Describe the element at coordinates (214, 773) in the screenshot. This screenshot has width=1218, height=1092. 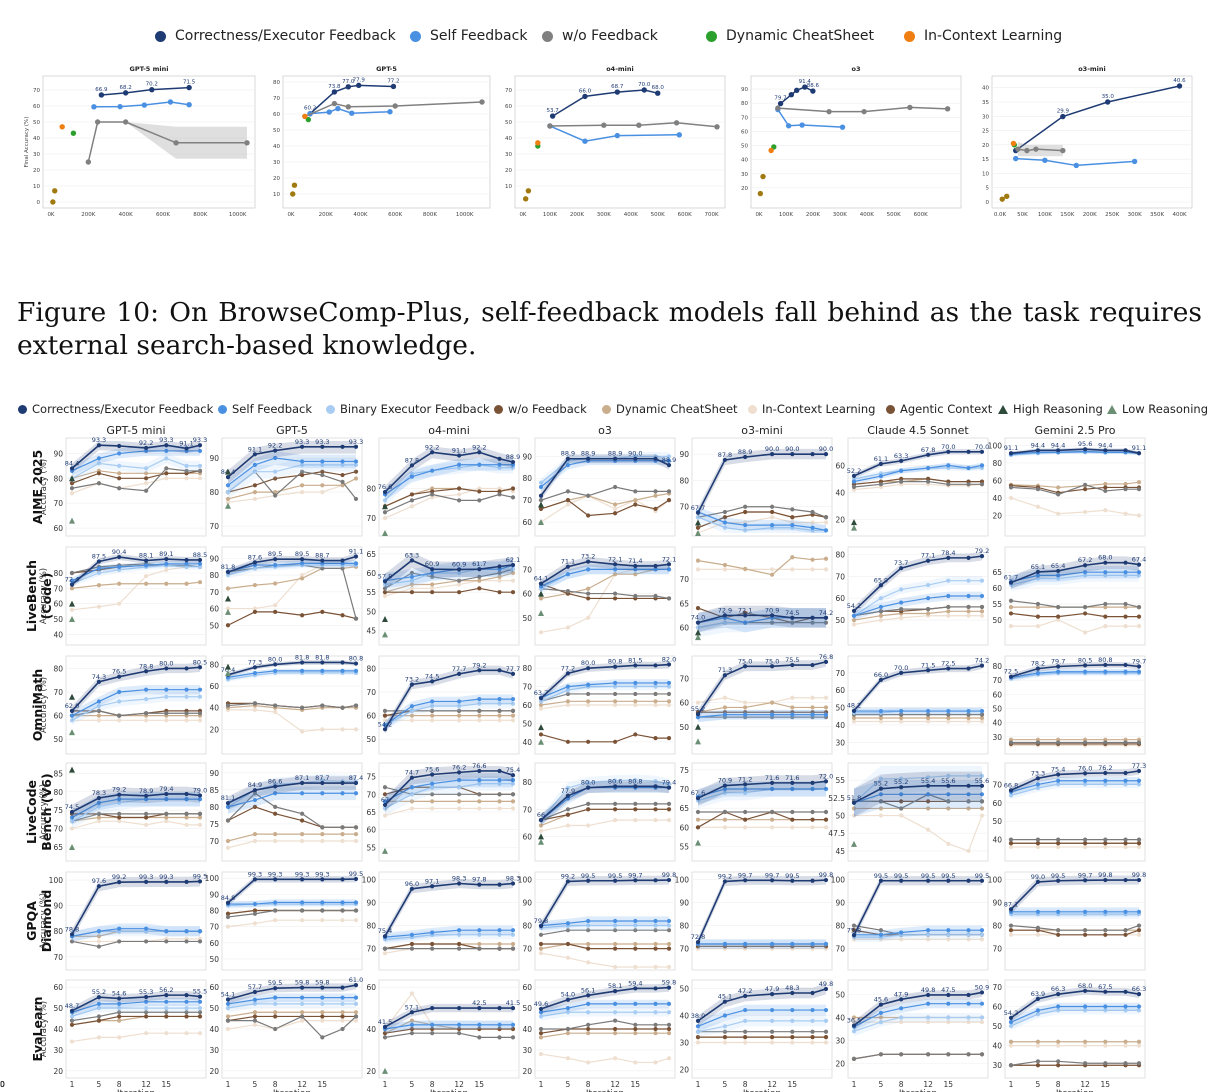
I see `y-tick-label: 90` at that location.